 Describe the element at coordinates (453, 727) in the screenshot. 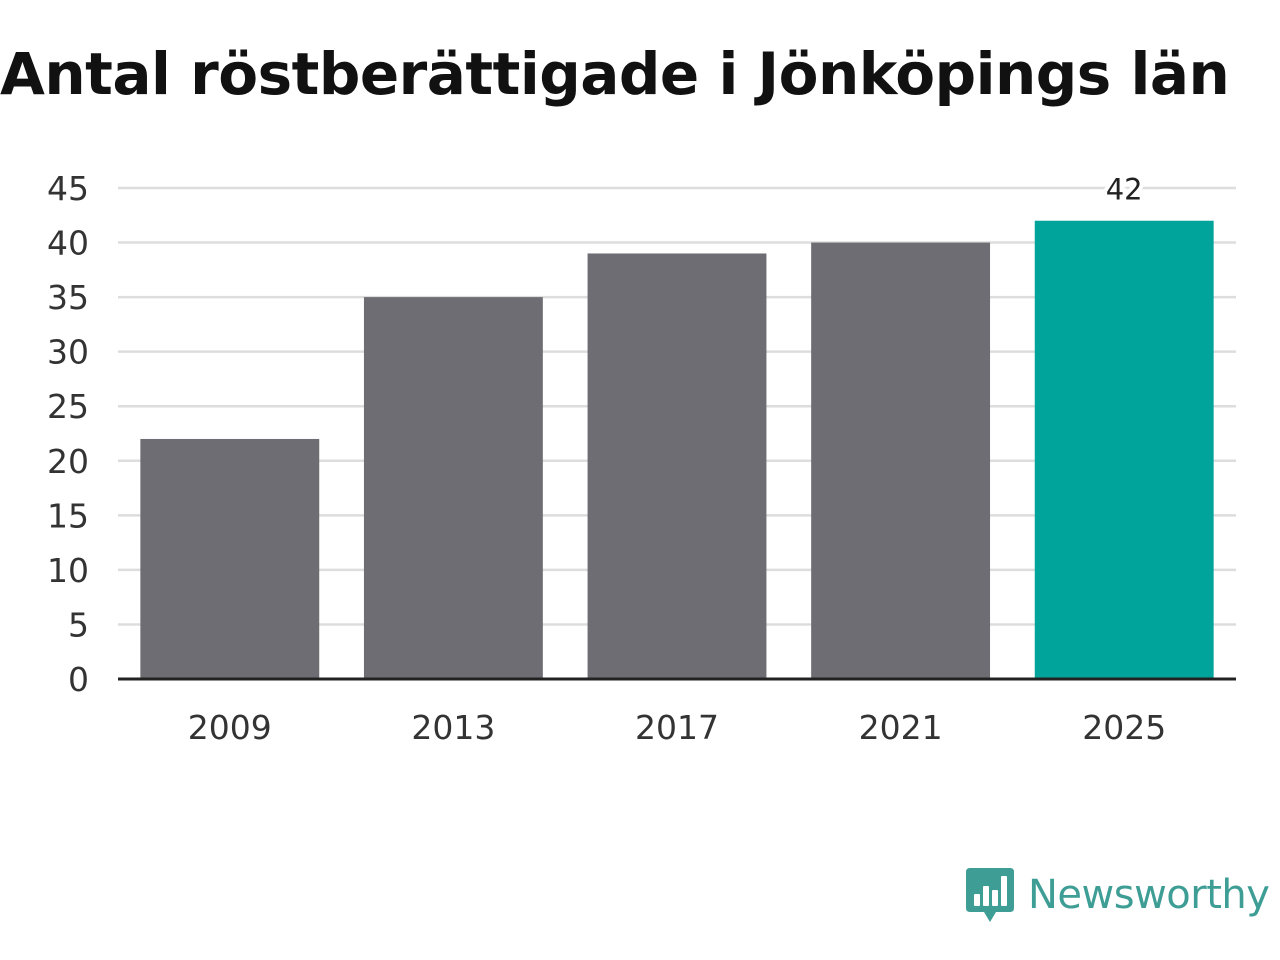

I see `x-tick-label: 2013` at that location.